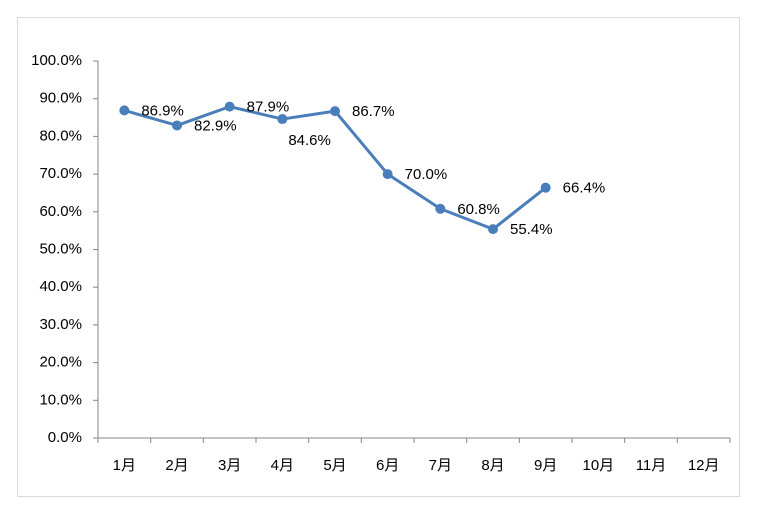 The height and width of the screenshot is (511, 763). Describe the element at coordinates (124, 465) in the screenshot. I see `x-tick-label: 1月` at that location.